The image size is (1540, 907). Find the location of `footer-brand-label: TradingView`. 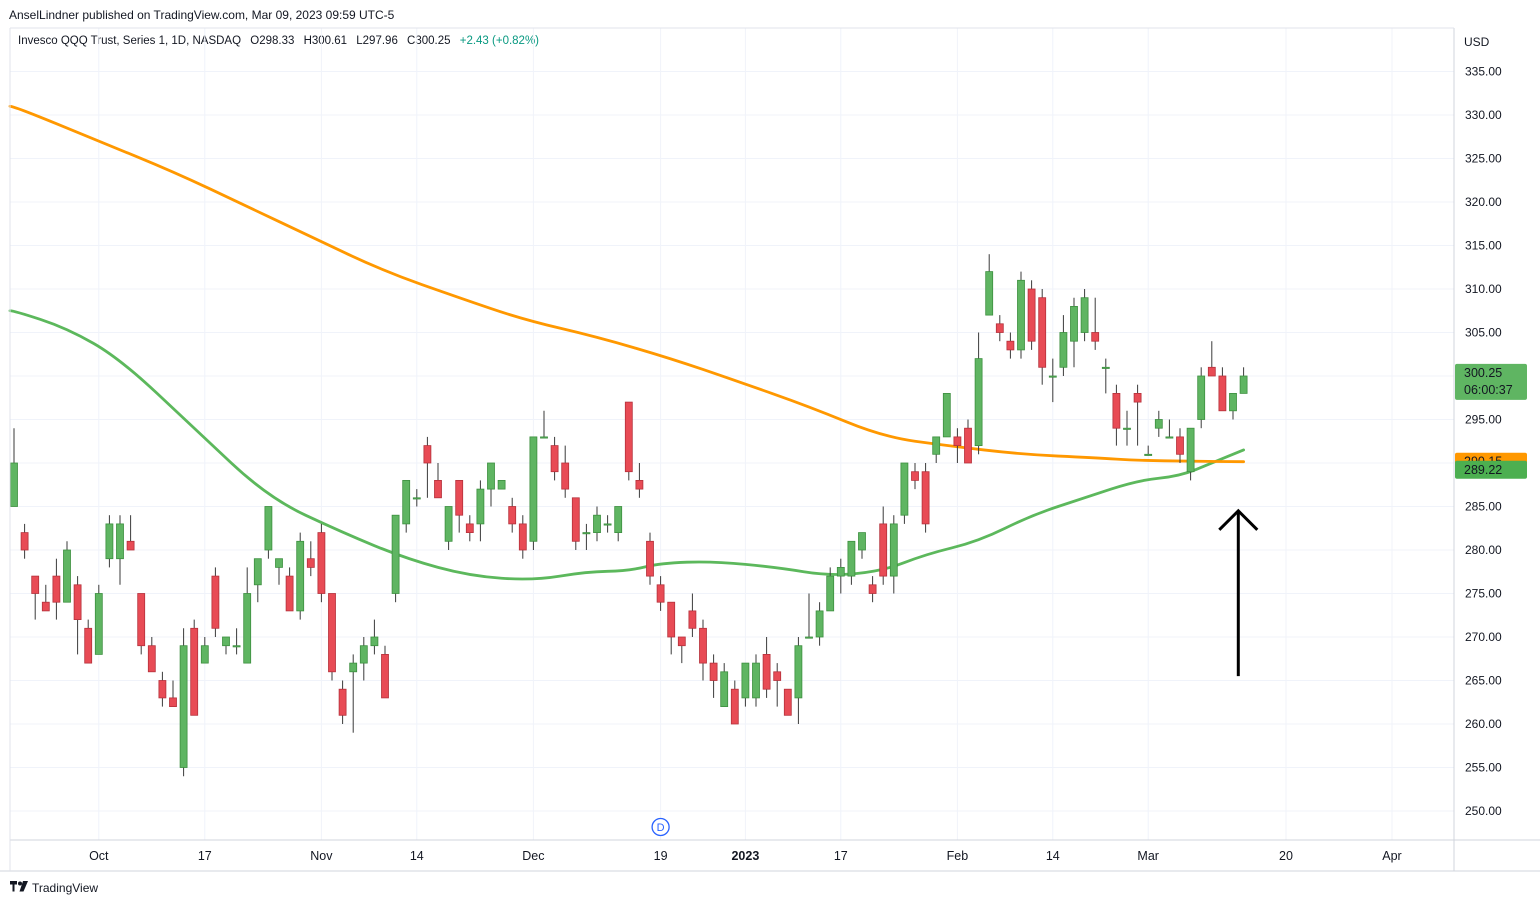

footer-brand-label: TradingView is located at coordinates (65, 888).